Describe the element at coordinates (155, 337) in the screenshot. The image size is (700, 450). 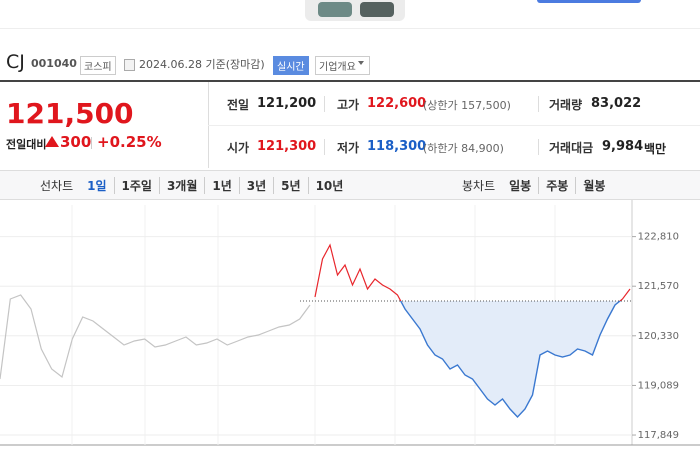
I see `prev-day-line` at that location.